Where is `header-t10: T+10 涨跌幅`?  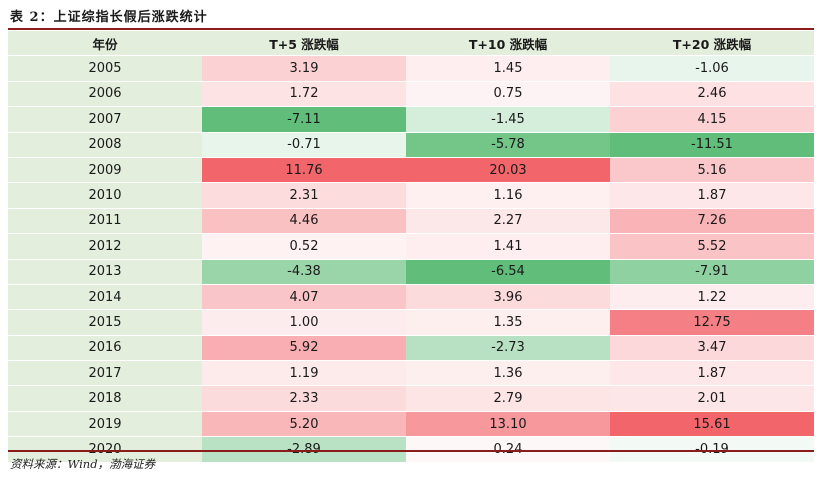
header-t10: T+10 涨跌幅 is located at coordinates (508, 43).